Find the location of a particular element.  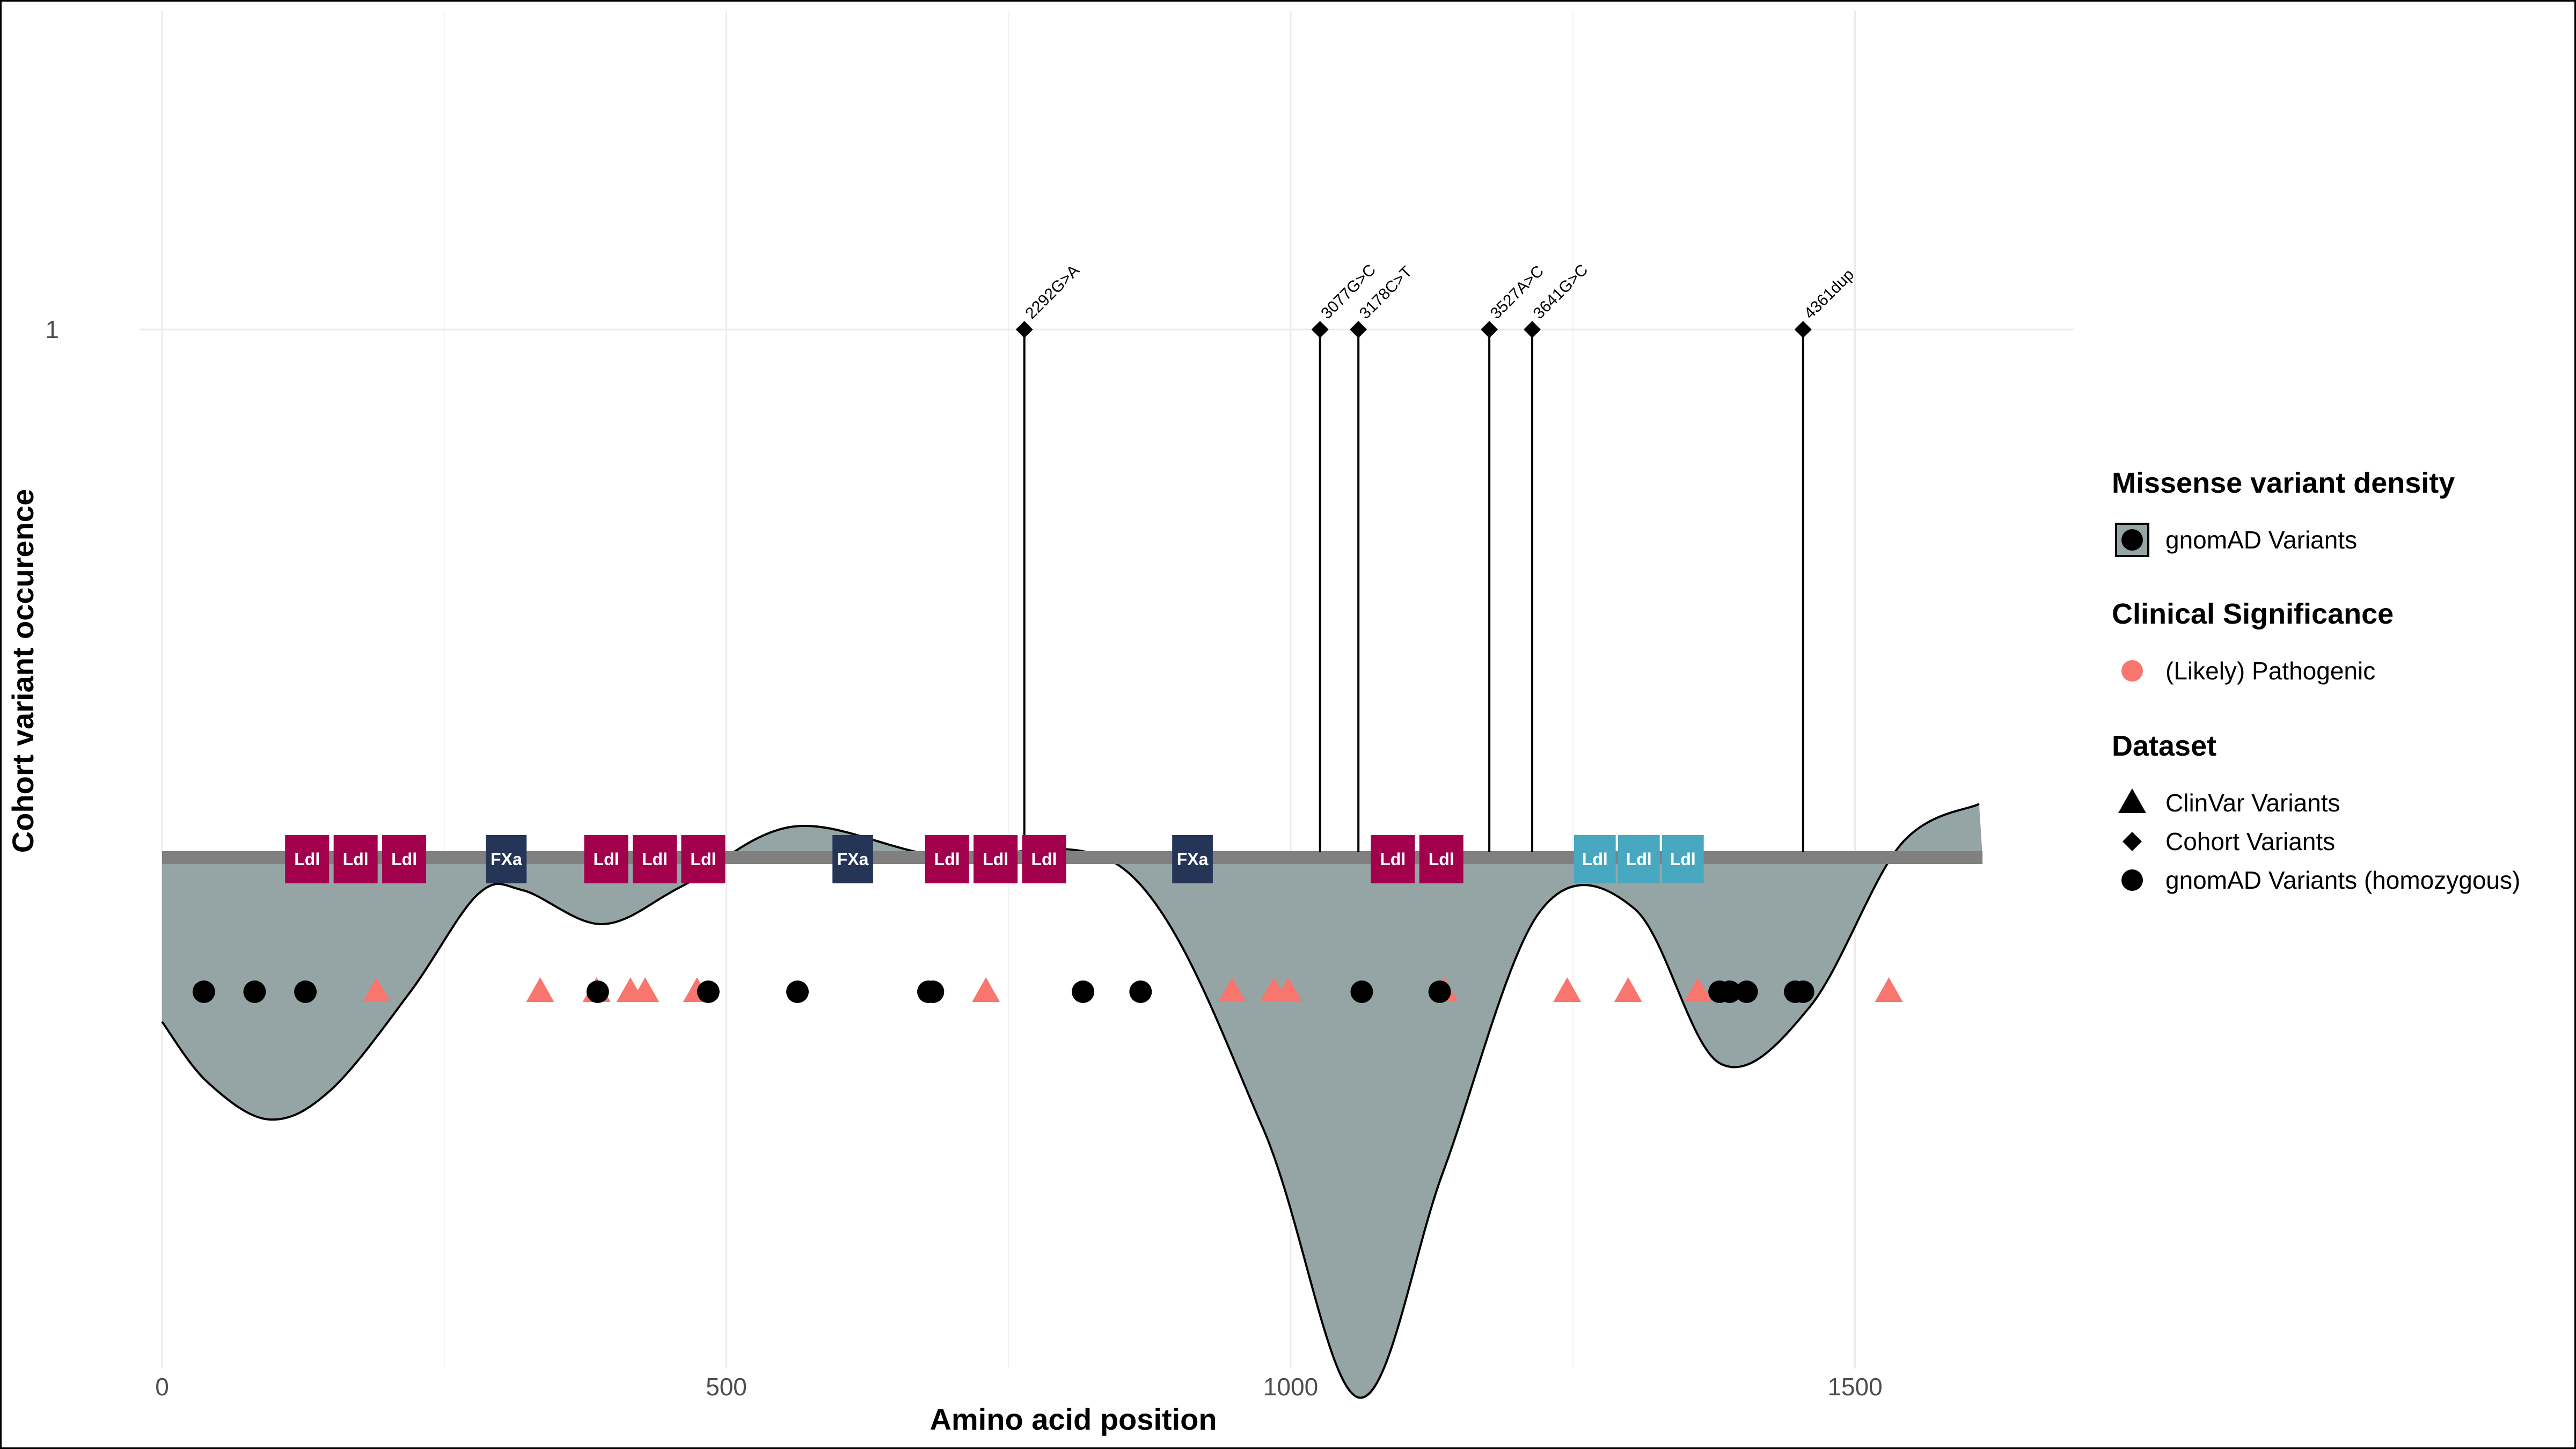

y-axis-title: Cohort variant occurence is located at coordinates (23, 671).